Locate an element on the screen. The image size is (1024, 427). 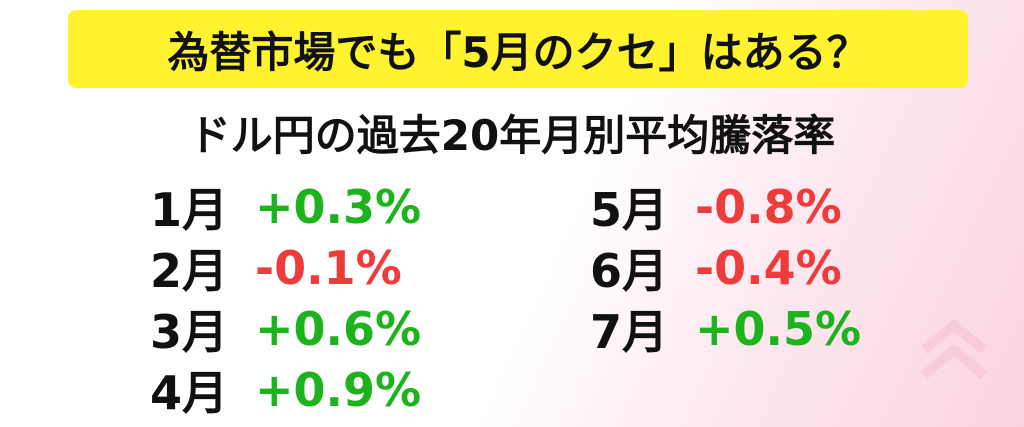
change-value: -0.4% is located at coordinates (768, 268).